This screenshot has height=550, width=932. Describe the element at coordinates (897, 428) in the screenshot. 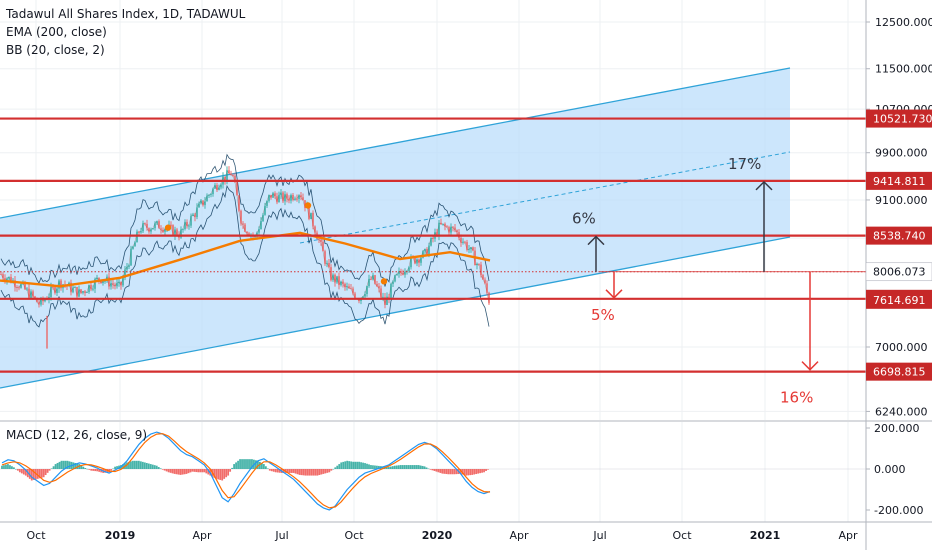

I see `macd-tick-label-0: 200.000` at that location.